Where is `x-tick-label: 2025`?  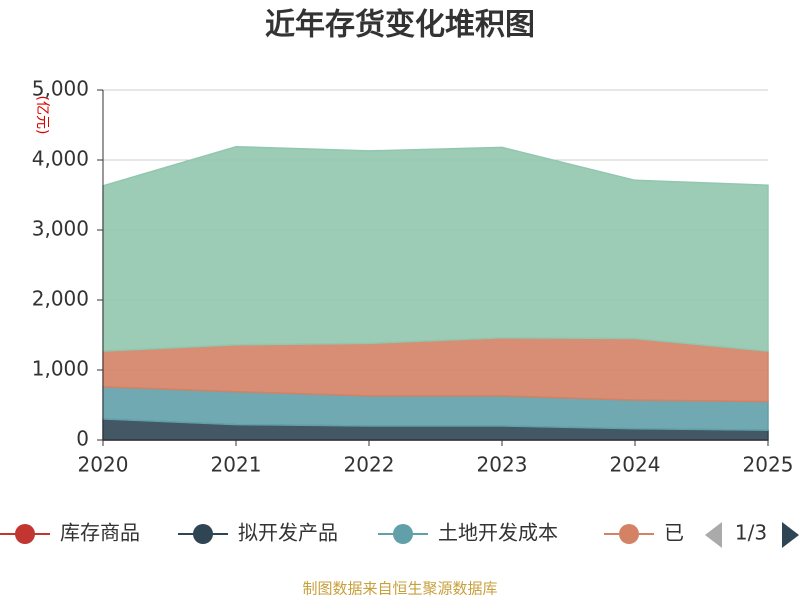
x-tick-label: 2025 is located at coordinates (768, 465).